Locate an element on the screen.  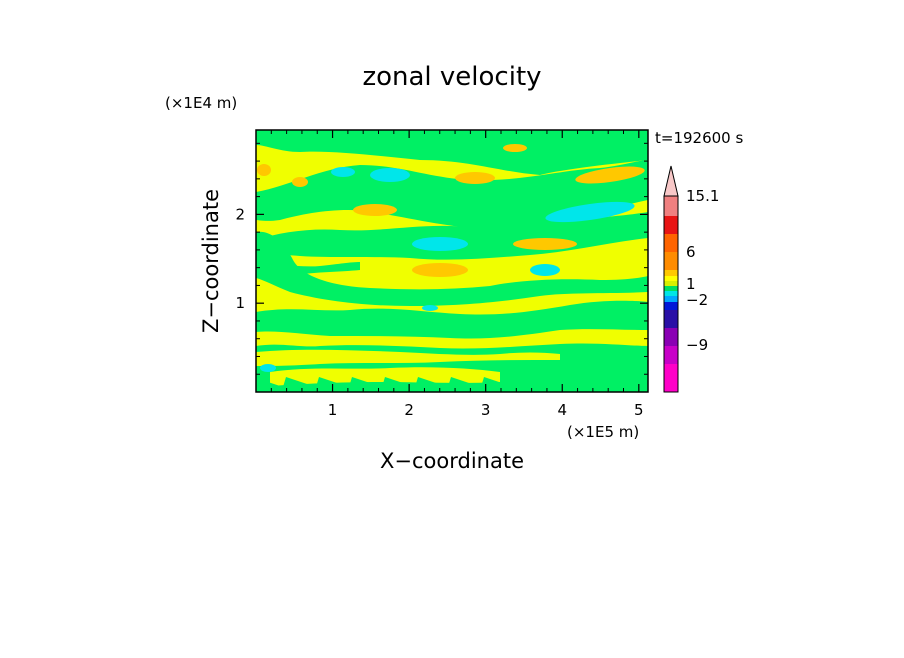
colorbar-arrow is located at coordinates (671, 181).